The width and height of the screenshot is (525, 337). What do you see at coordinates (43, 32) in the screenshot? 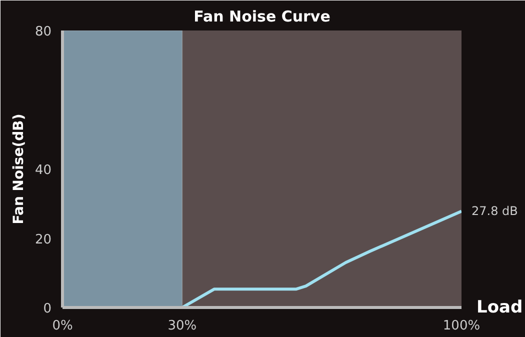
I see `y-tick-label: 80` at bounding box center [43, 32].